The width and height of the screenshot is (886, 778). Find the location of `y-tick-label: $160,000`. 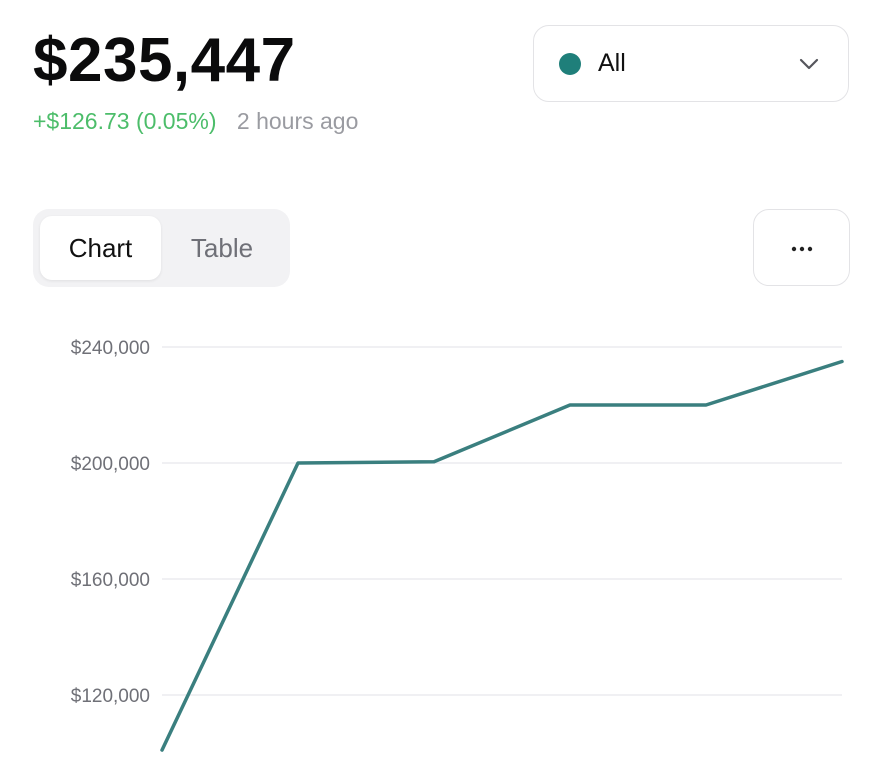

y-tick-label: $160,000 is located at coordinates (110, 580).